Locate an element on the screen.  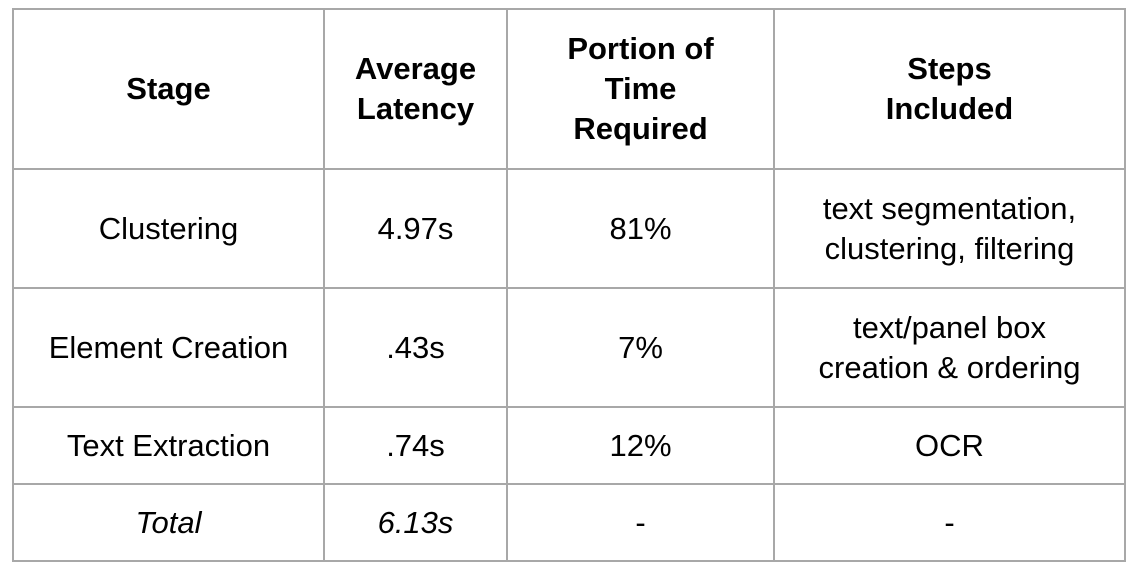
header-steps-line: Steps is located at coordinates (949, 68).